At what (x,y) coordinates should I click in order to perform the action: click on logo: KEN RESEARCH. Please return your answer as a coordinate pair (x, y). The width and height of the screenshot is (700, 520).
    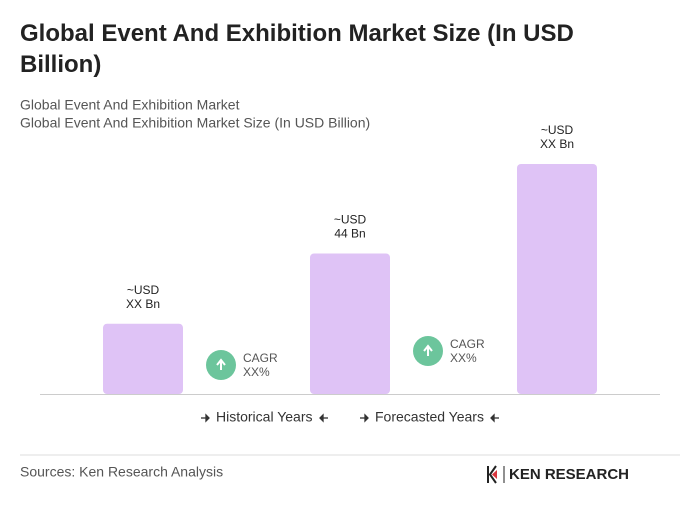
    Looking at the image, I should click on (569, 474).